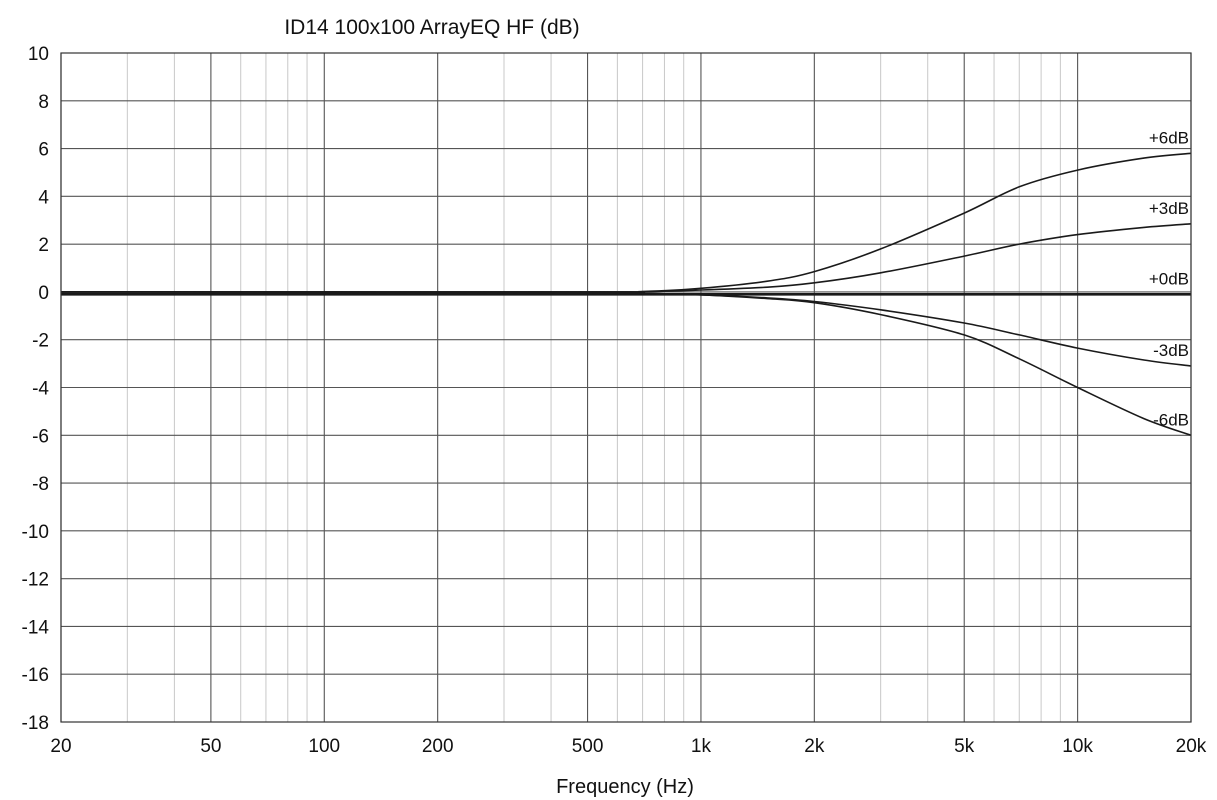 This screenshot has width=1217, height=800. What do you see at coordinates (701, 746) in the screenshot?
I see `x-tick-label: 1k` at bounding box center [701, 746].